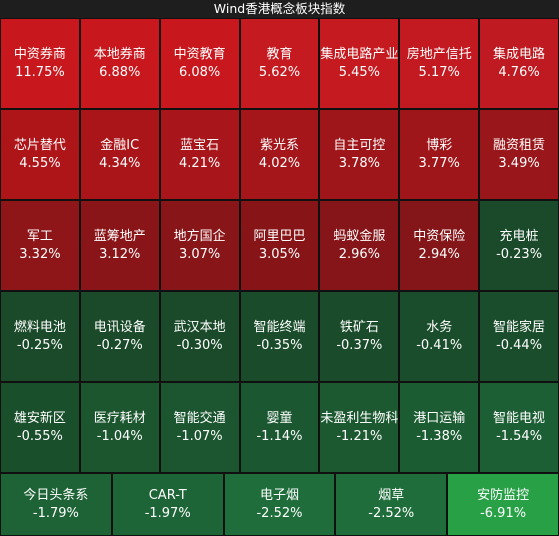 This screenshot has width=559, height=536. What do you see at coordinates (279, 163) in the screenshot?
I see `sector-change: 4.02%` at bounding box center [279, 163].